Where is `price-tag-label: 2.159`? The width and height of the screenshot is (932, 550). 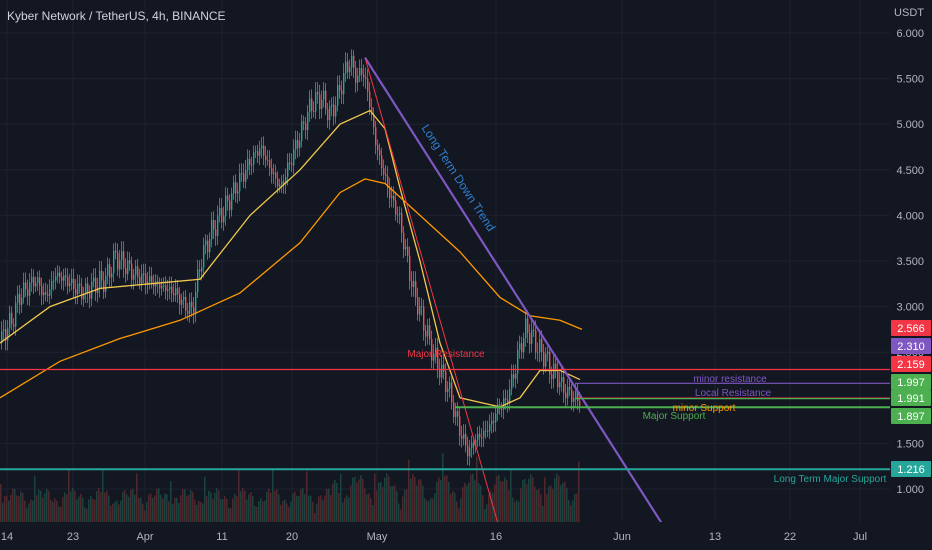 price-tag-label: 2.159 is located at coordinates (911, 365).